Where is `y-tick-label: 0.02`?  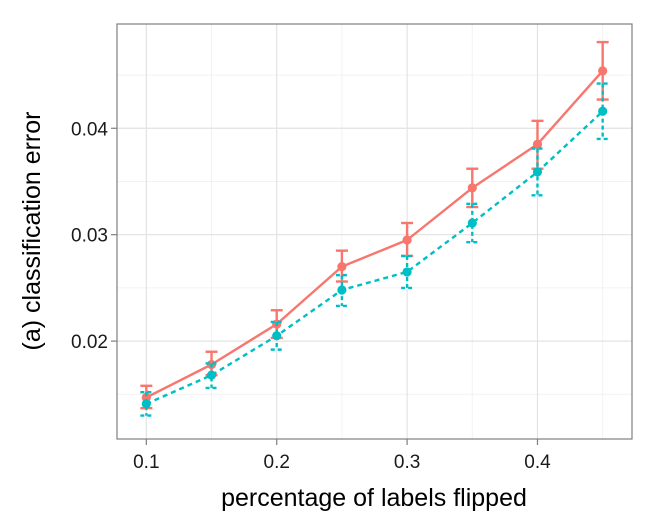
y-tick-label: 0.02 is located at coordinates (89, 342).